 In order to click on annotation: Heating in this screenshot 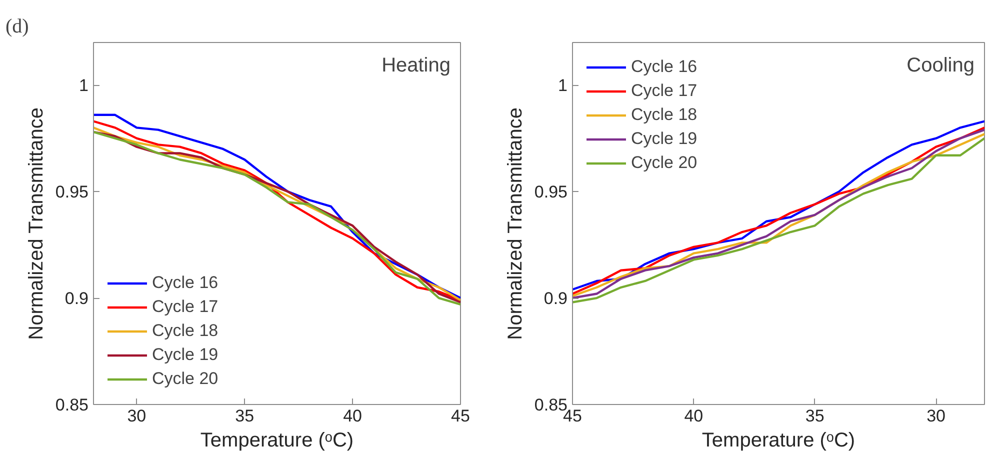, I will do `click(416, 65)`.